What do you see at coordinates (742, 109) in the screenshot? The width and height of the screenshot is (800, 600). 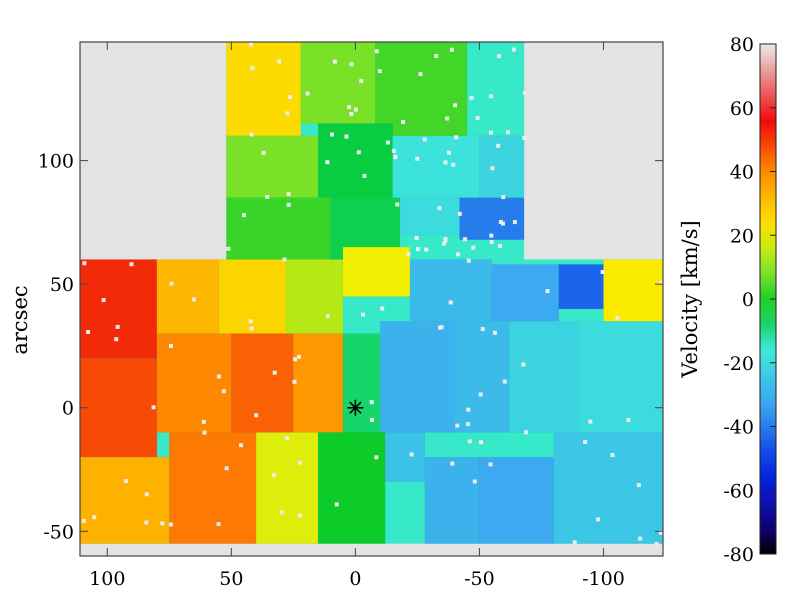 I see `colorbar-tick-label-1: 60` at bounding box center [742, 109].